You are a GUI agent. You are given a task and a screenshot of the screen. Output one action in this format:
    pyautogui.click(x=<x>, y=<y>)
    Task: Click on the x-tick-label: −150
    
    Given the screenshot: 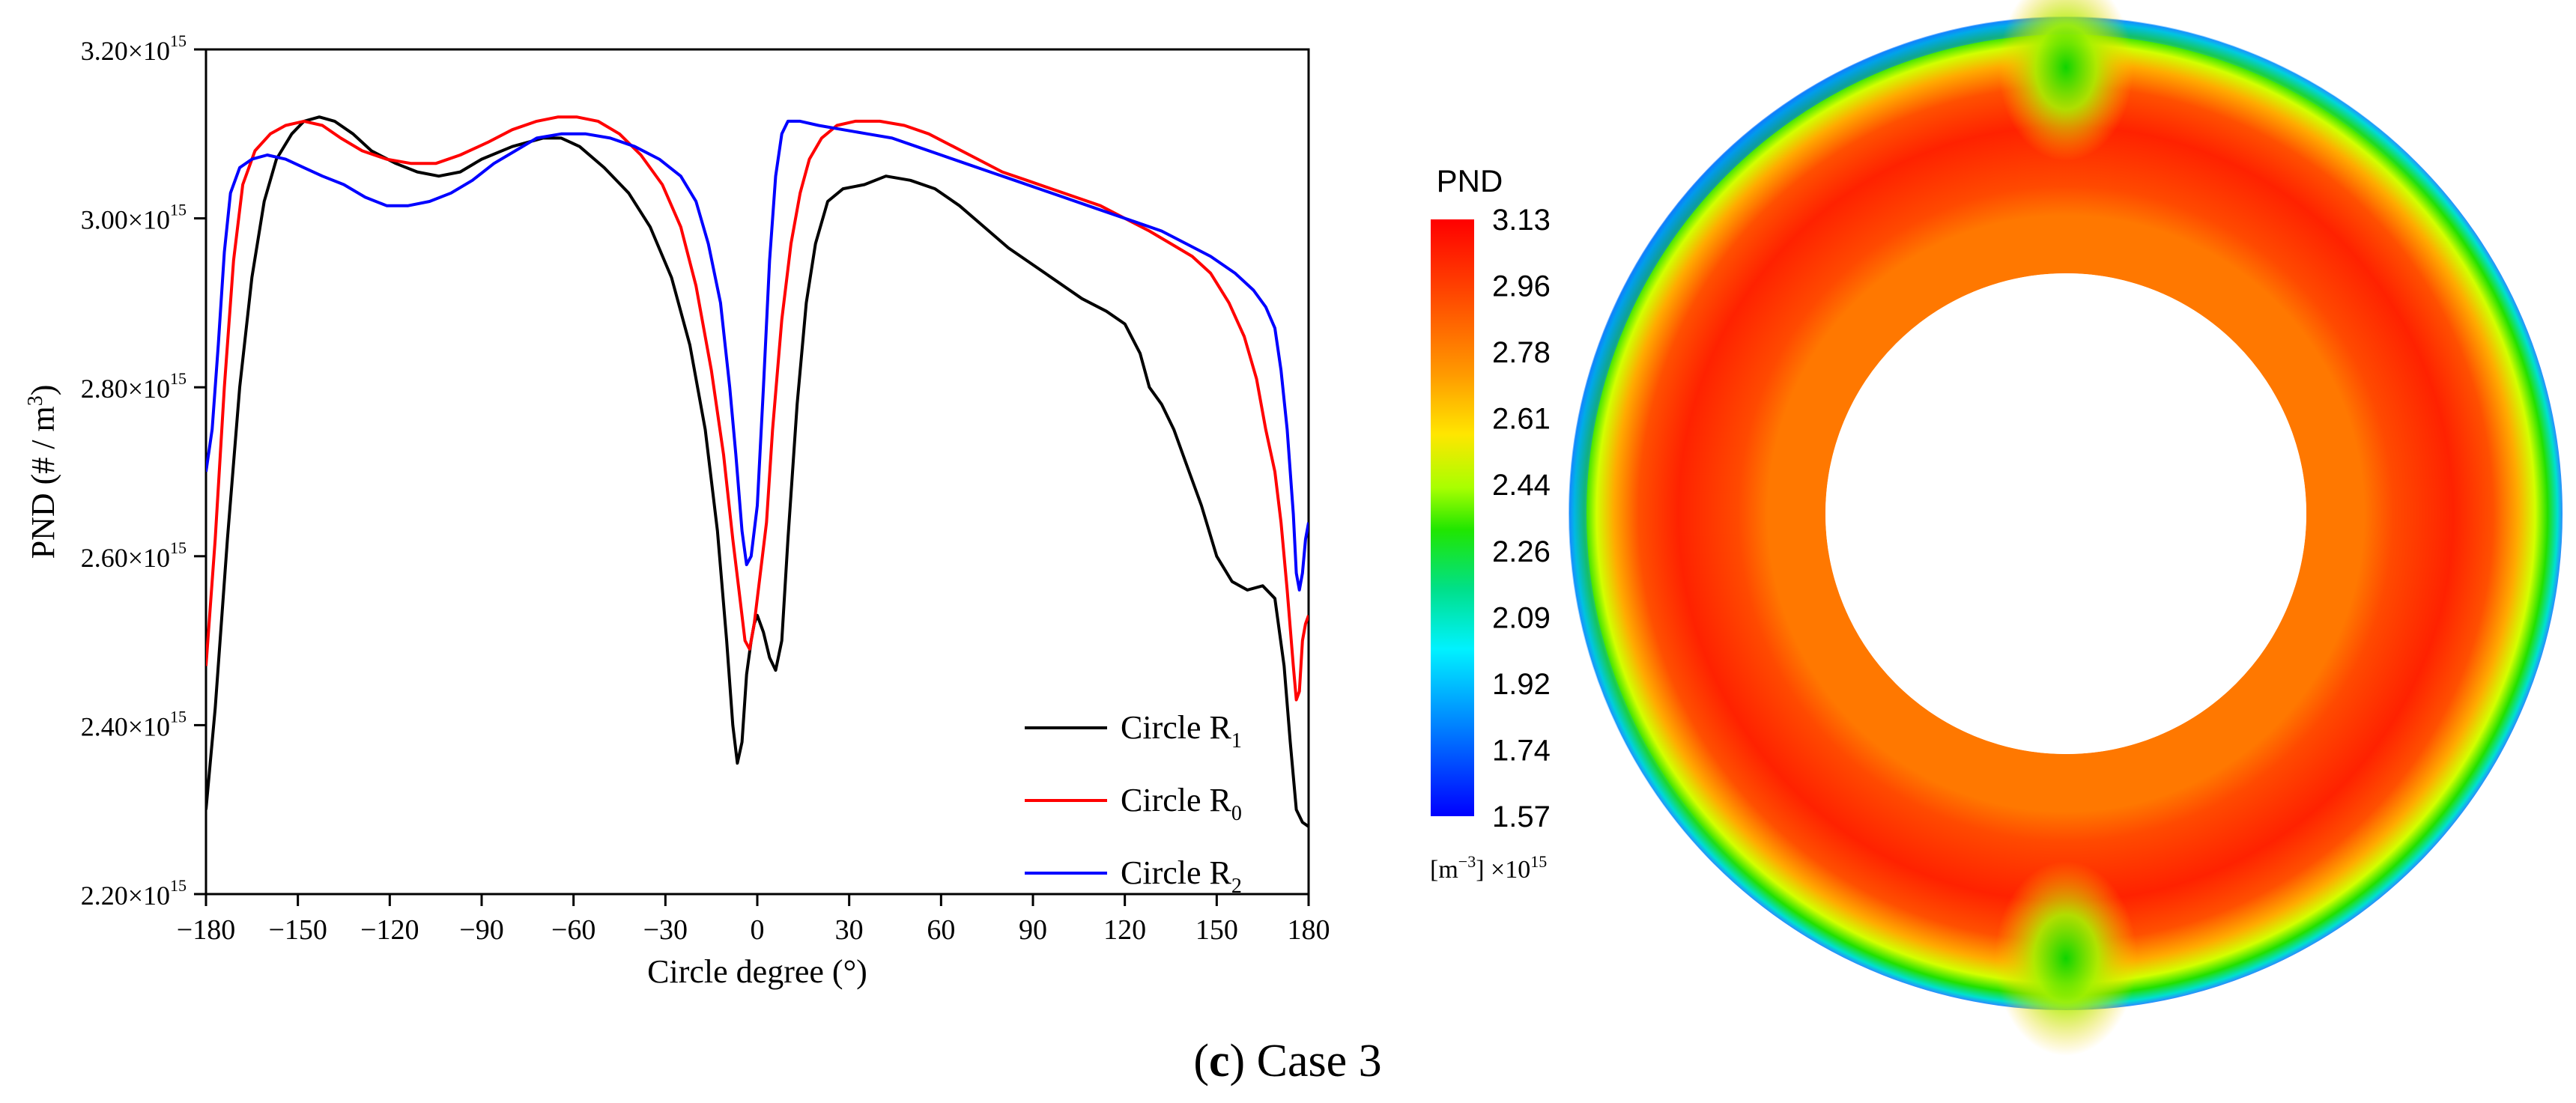 What is the action you would take?
    pyautogui.click(x=297, y=930)
    